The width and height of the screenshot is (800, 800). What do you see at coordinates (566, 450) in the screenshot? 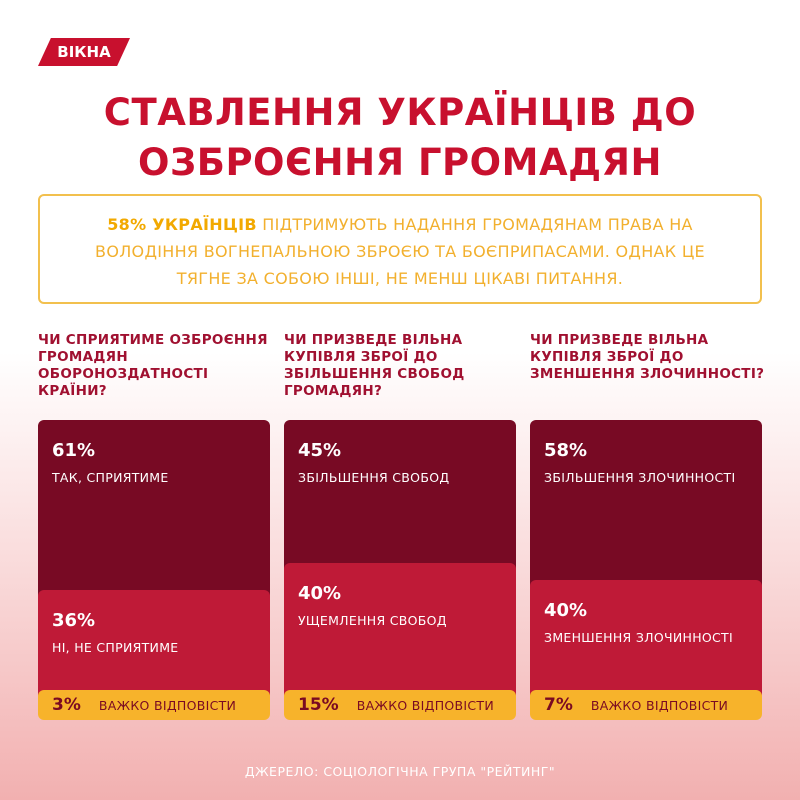
I see `value-label: 58%` at bounding box center [566, 450].